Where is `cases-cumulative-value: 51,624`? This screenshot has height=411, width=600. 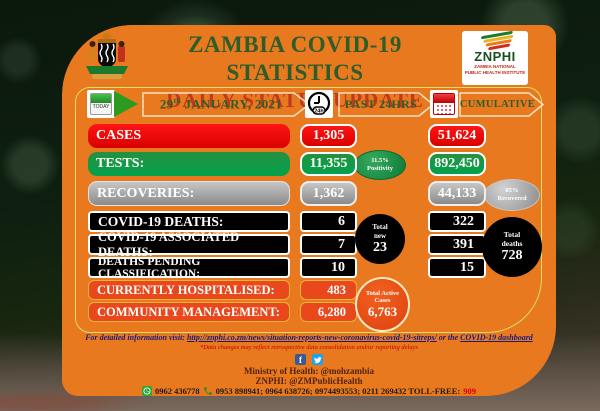 cases-cumulative-value: 51,624 is located at coordinates (457, 136).